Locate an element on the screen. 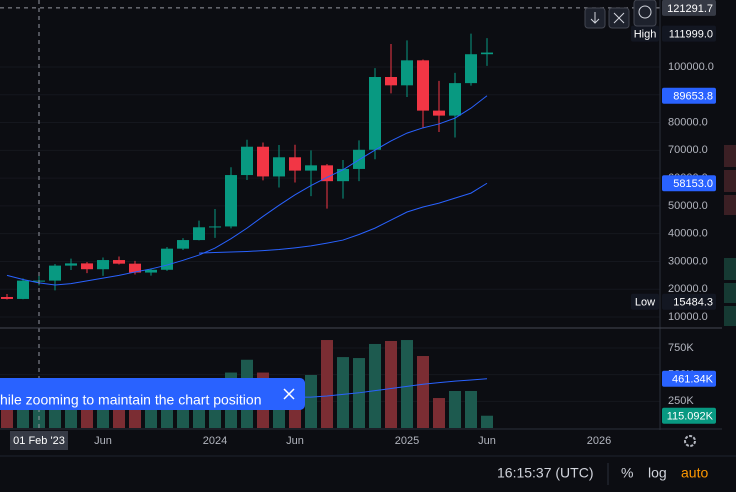  price-axis is located at coordinates (691, 215).